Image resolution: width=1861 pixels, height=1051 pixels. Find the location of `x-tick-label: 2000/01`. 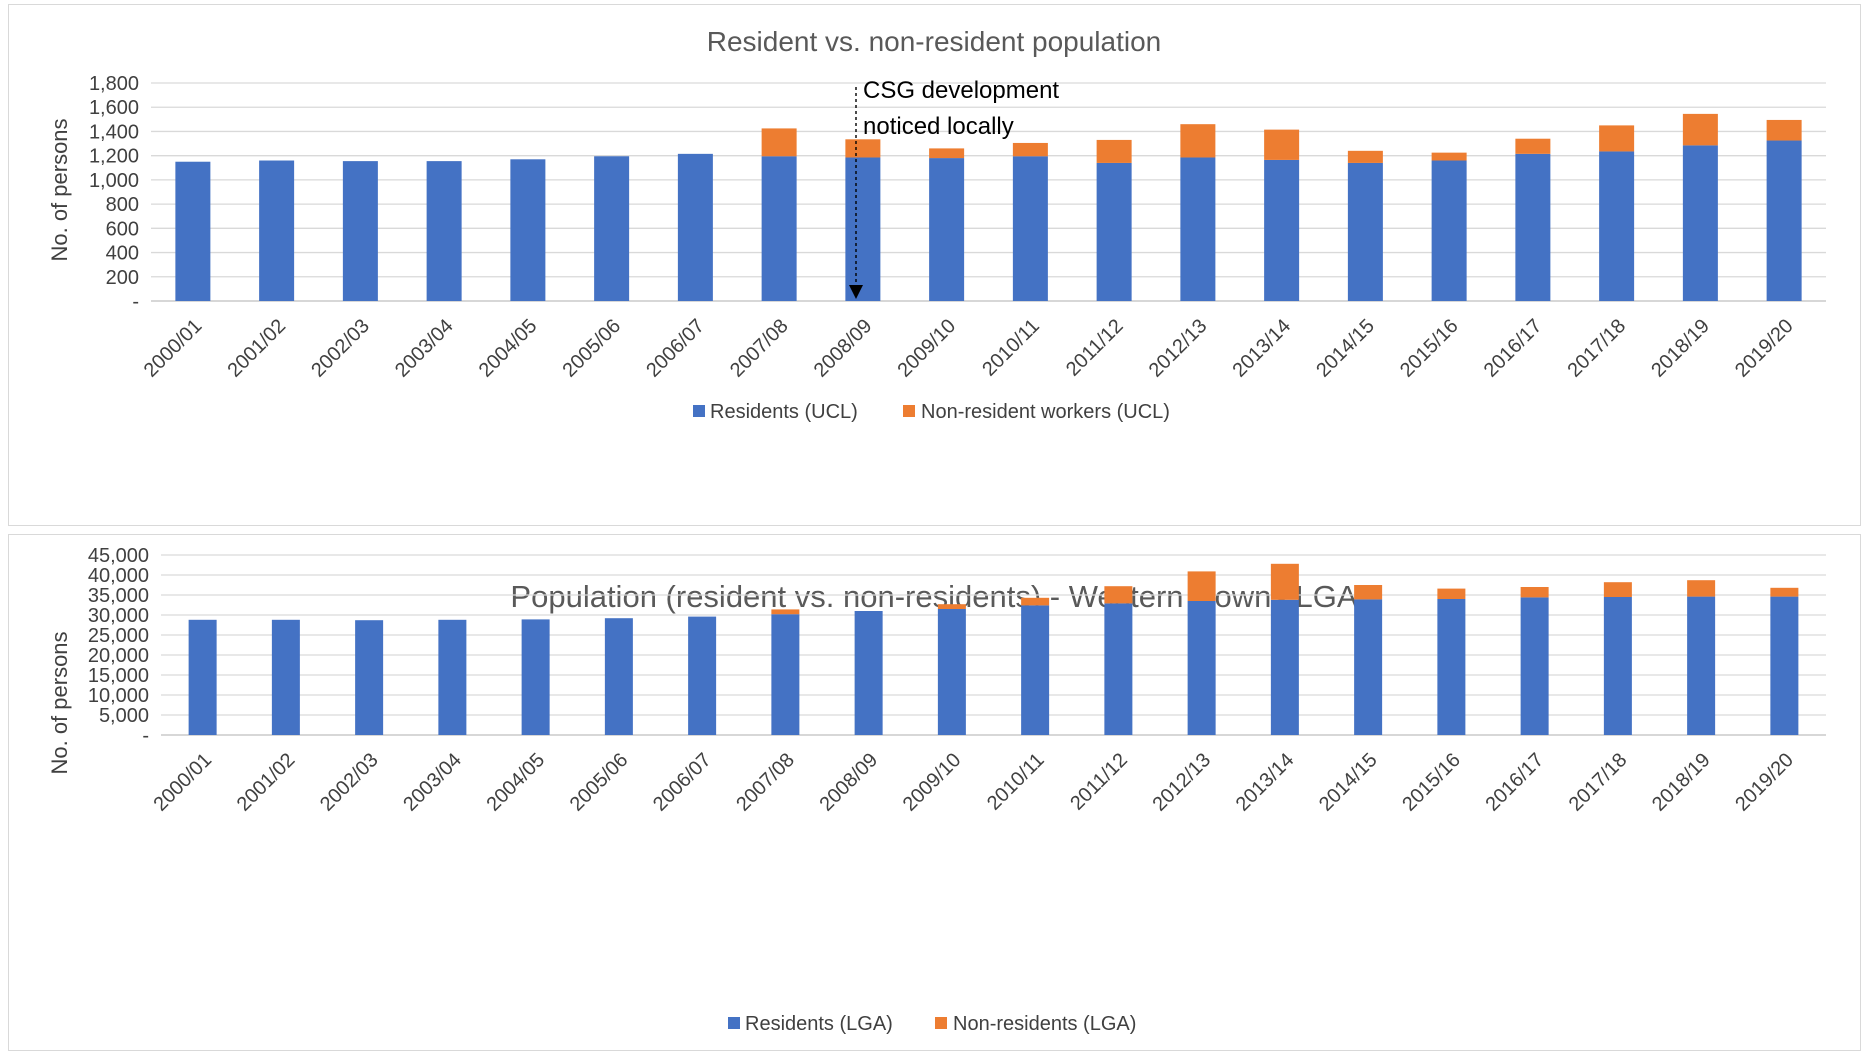

x-tick-label: 2000/01 is located at coordinates (173, 348).